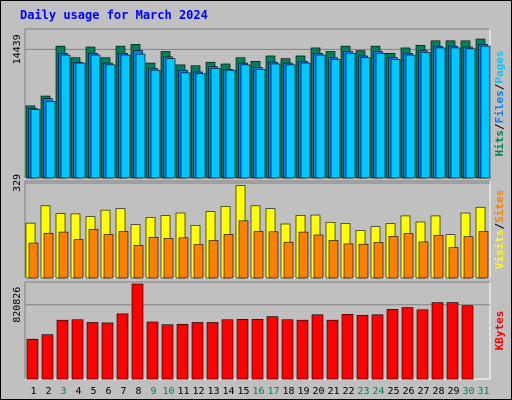 Image resolution: width=512 pixels, height=400 pixels. I want to click on y-max-label: 14439, so click(17, 49).